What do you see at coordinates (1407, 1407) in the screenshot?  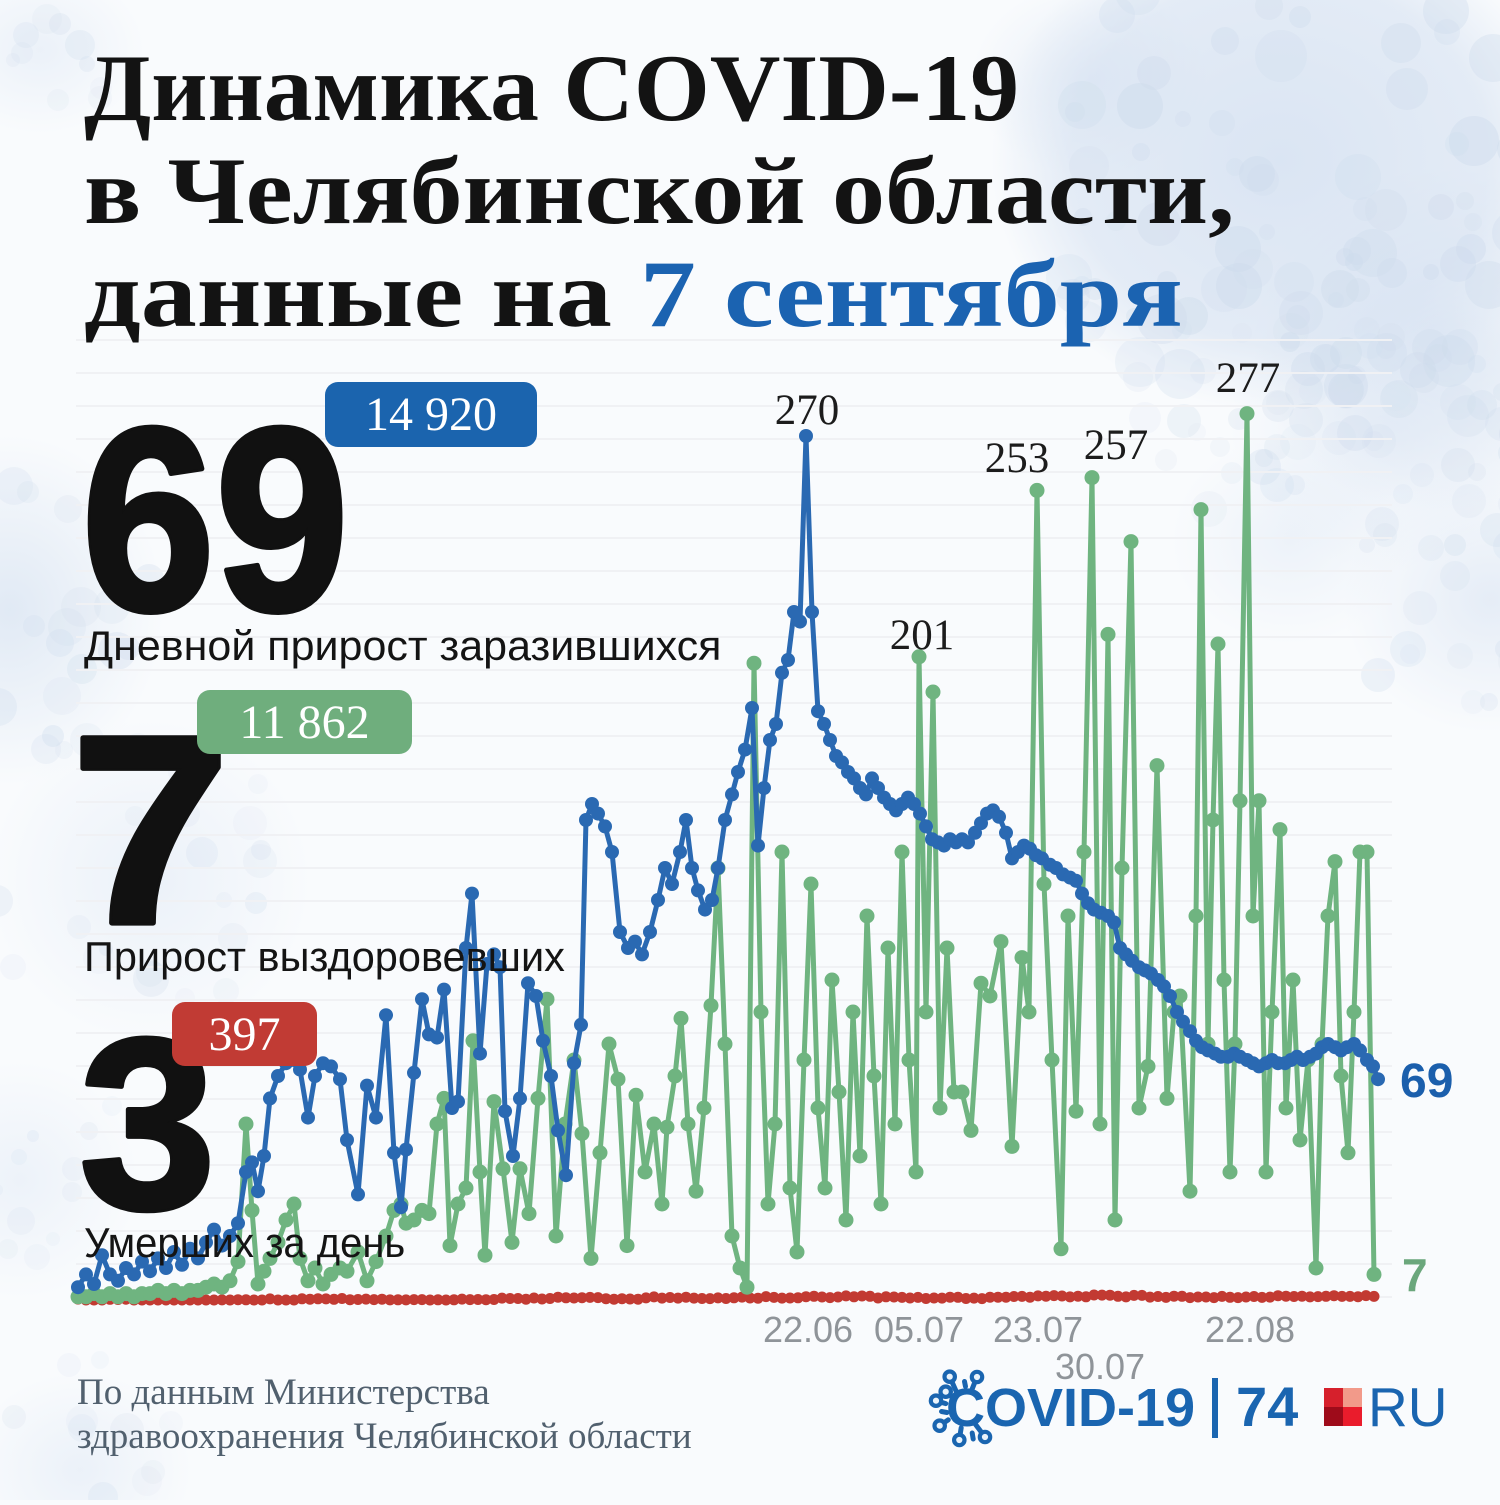 I see `svg-text: RU` at bounding box center [1407, 1407].